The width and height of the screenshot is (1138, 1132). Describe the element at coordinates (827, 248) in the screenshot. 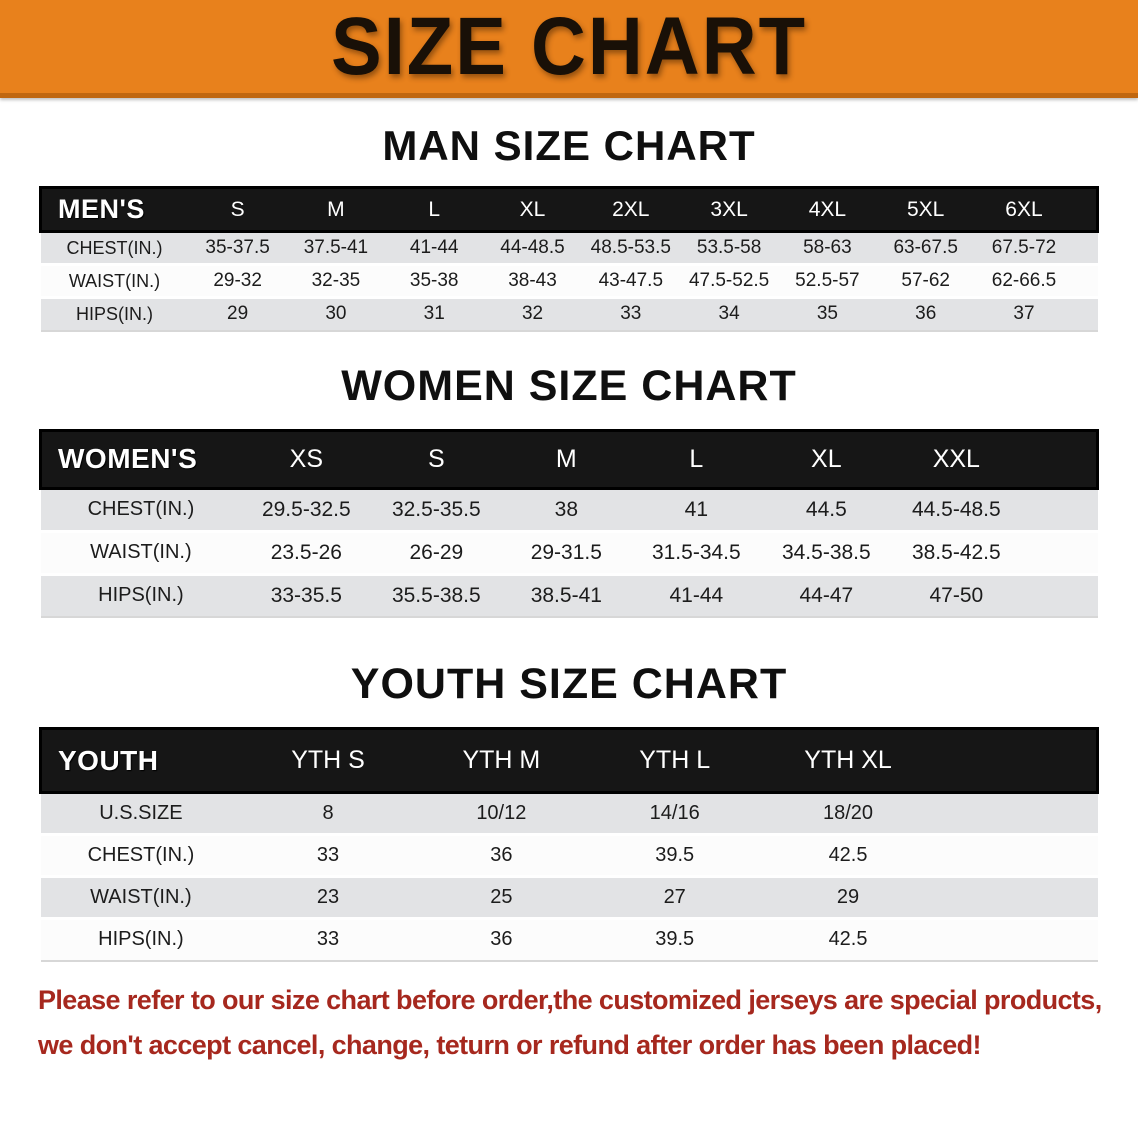

I see `size-value-cell: 58-63` at that location.